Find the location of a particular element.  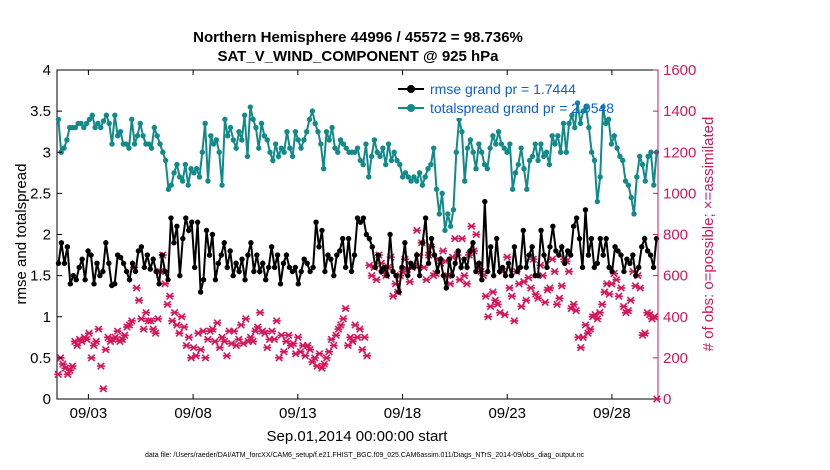

y-tick-label-right: 0 is located at coordinates (667, 399).